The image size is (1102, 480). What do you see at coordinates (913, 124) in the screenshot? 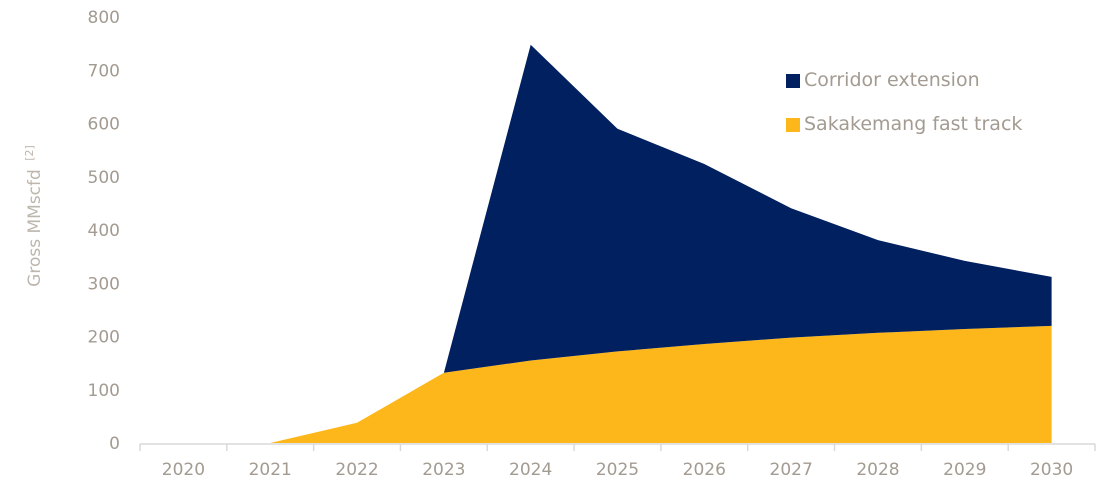
I see `legend-label-sakakemang-fast-track: Sakakemang fast track` at bounding box center [913, 124].